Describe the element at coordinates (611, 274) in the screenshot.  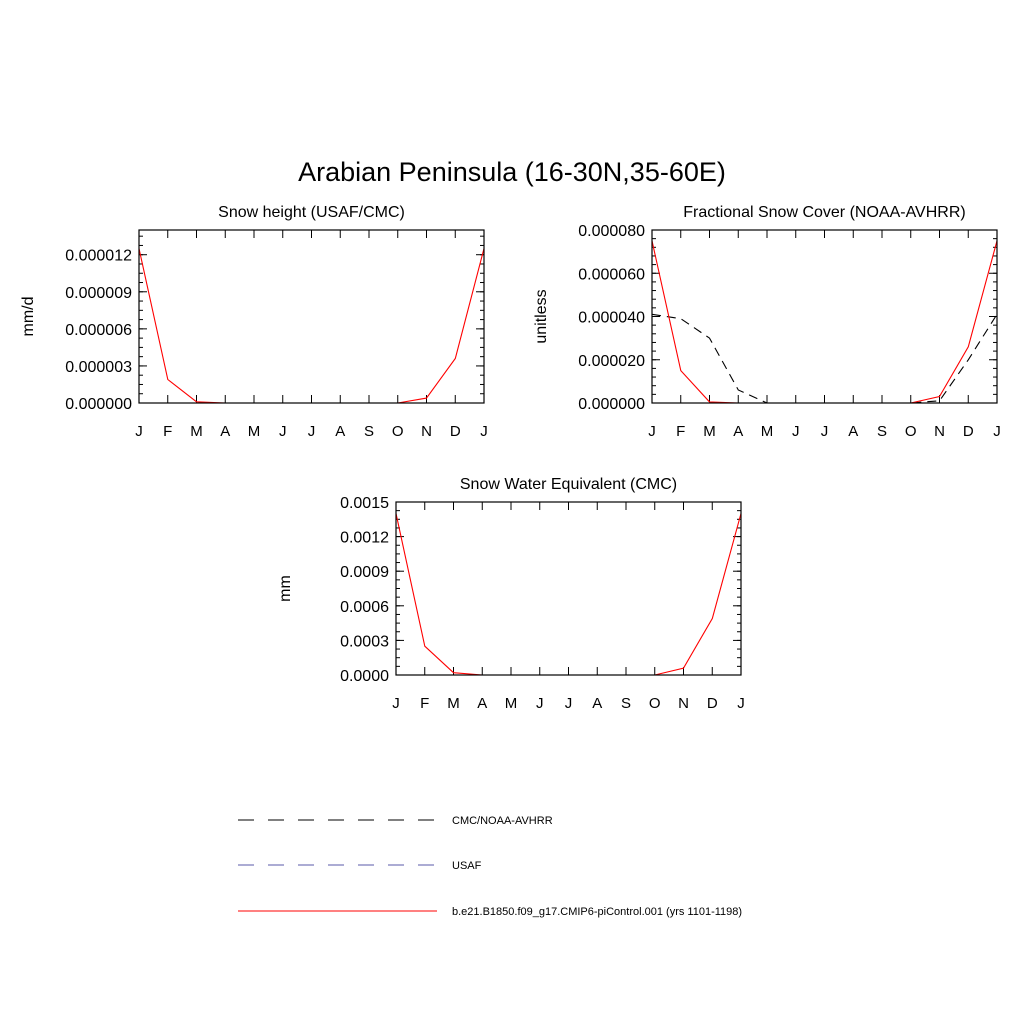
I see `y-tick-label: 0.000060` at that location.